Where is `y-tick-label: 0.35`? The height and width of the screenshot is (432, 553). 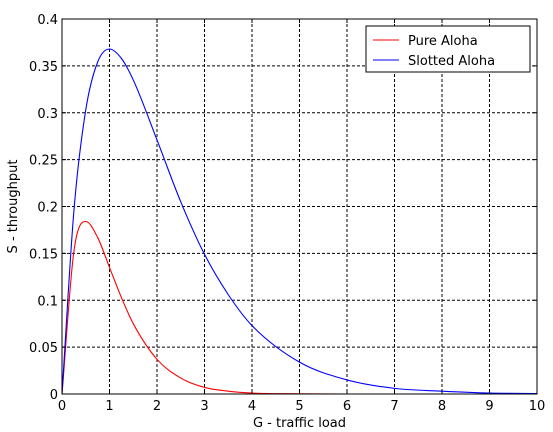
y-tick-label: 0.35 is located at coordinates (43, 67).